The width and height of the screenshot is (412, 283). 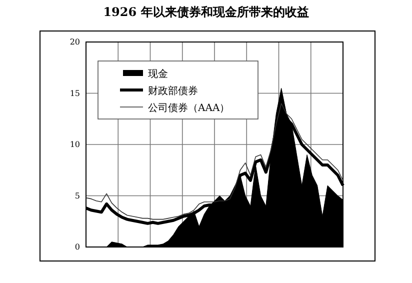 What do you see at coordinates (77, 195) in the screenshot?
I see `y-tick-label: 5` at bounding box center [77, 195].